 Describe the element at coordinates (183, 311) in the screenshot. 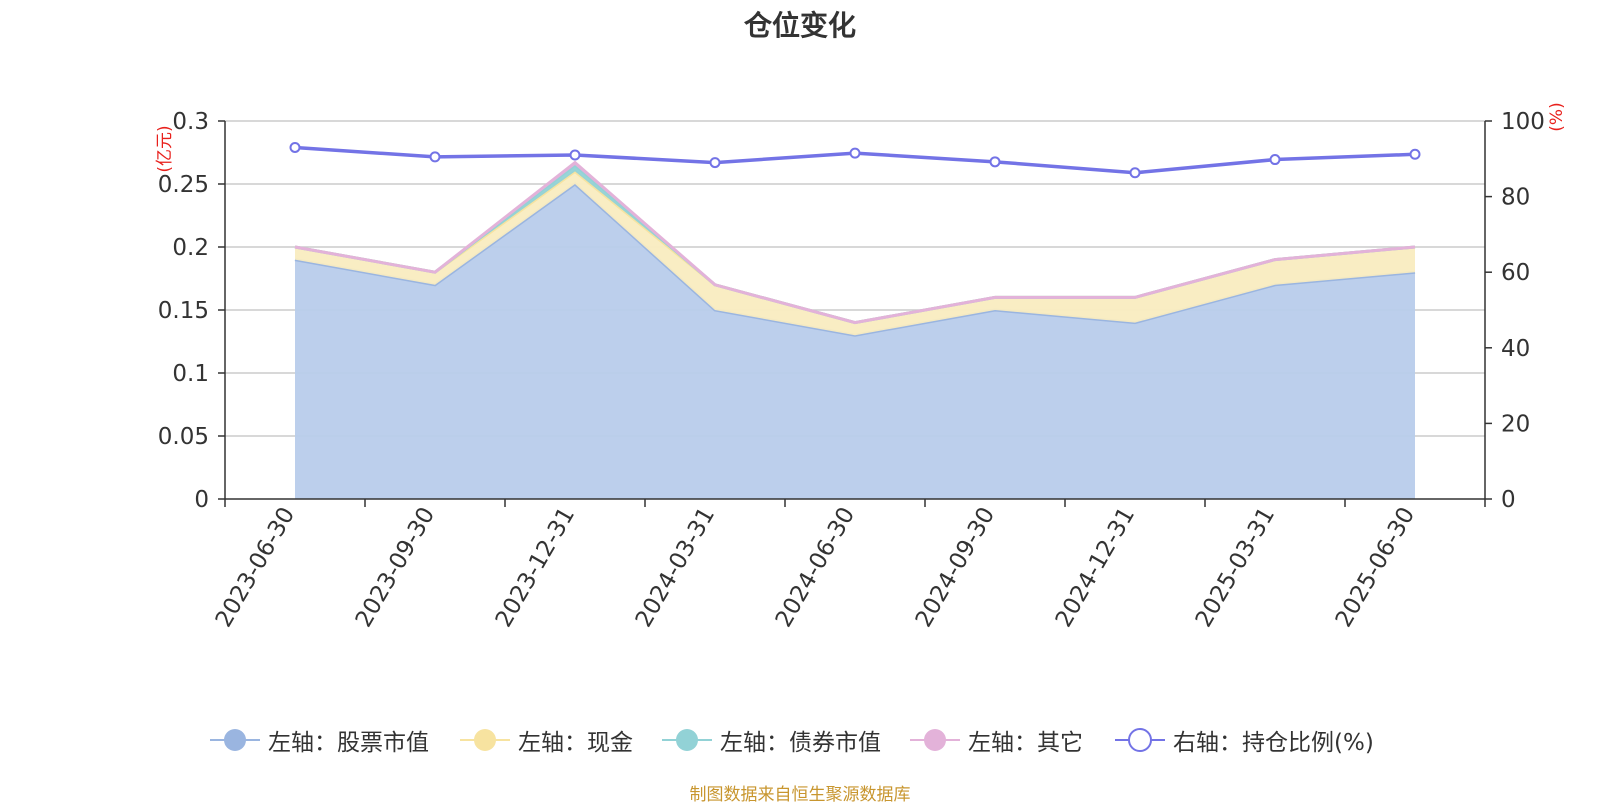

I see `y-left-tick-label: 0.15` at that location.